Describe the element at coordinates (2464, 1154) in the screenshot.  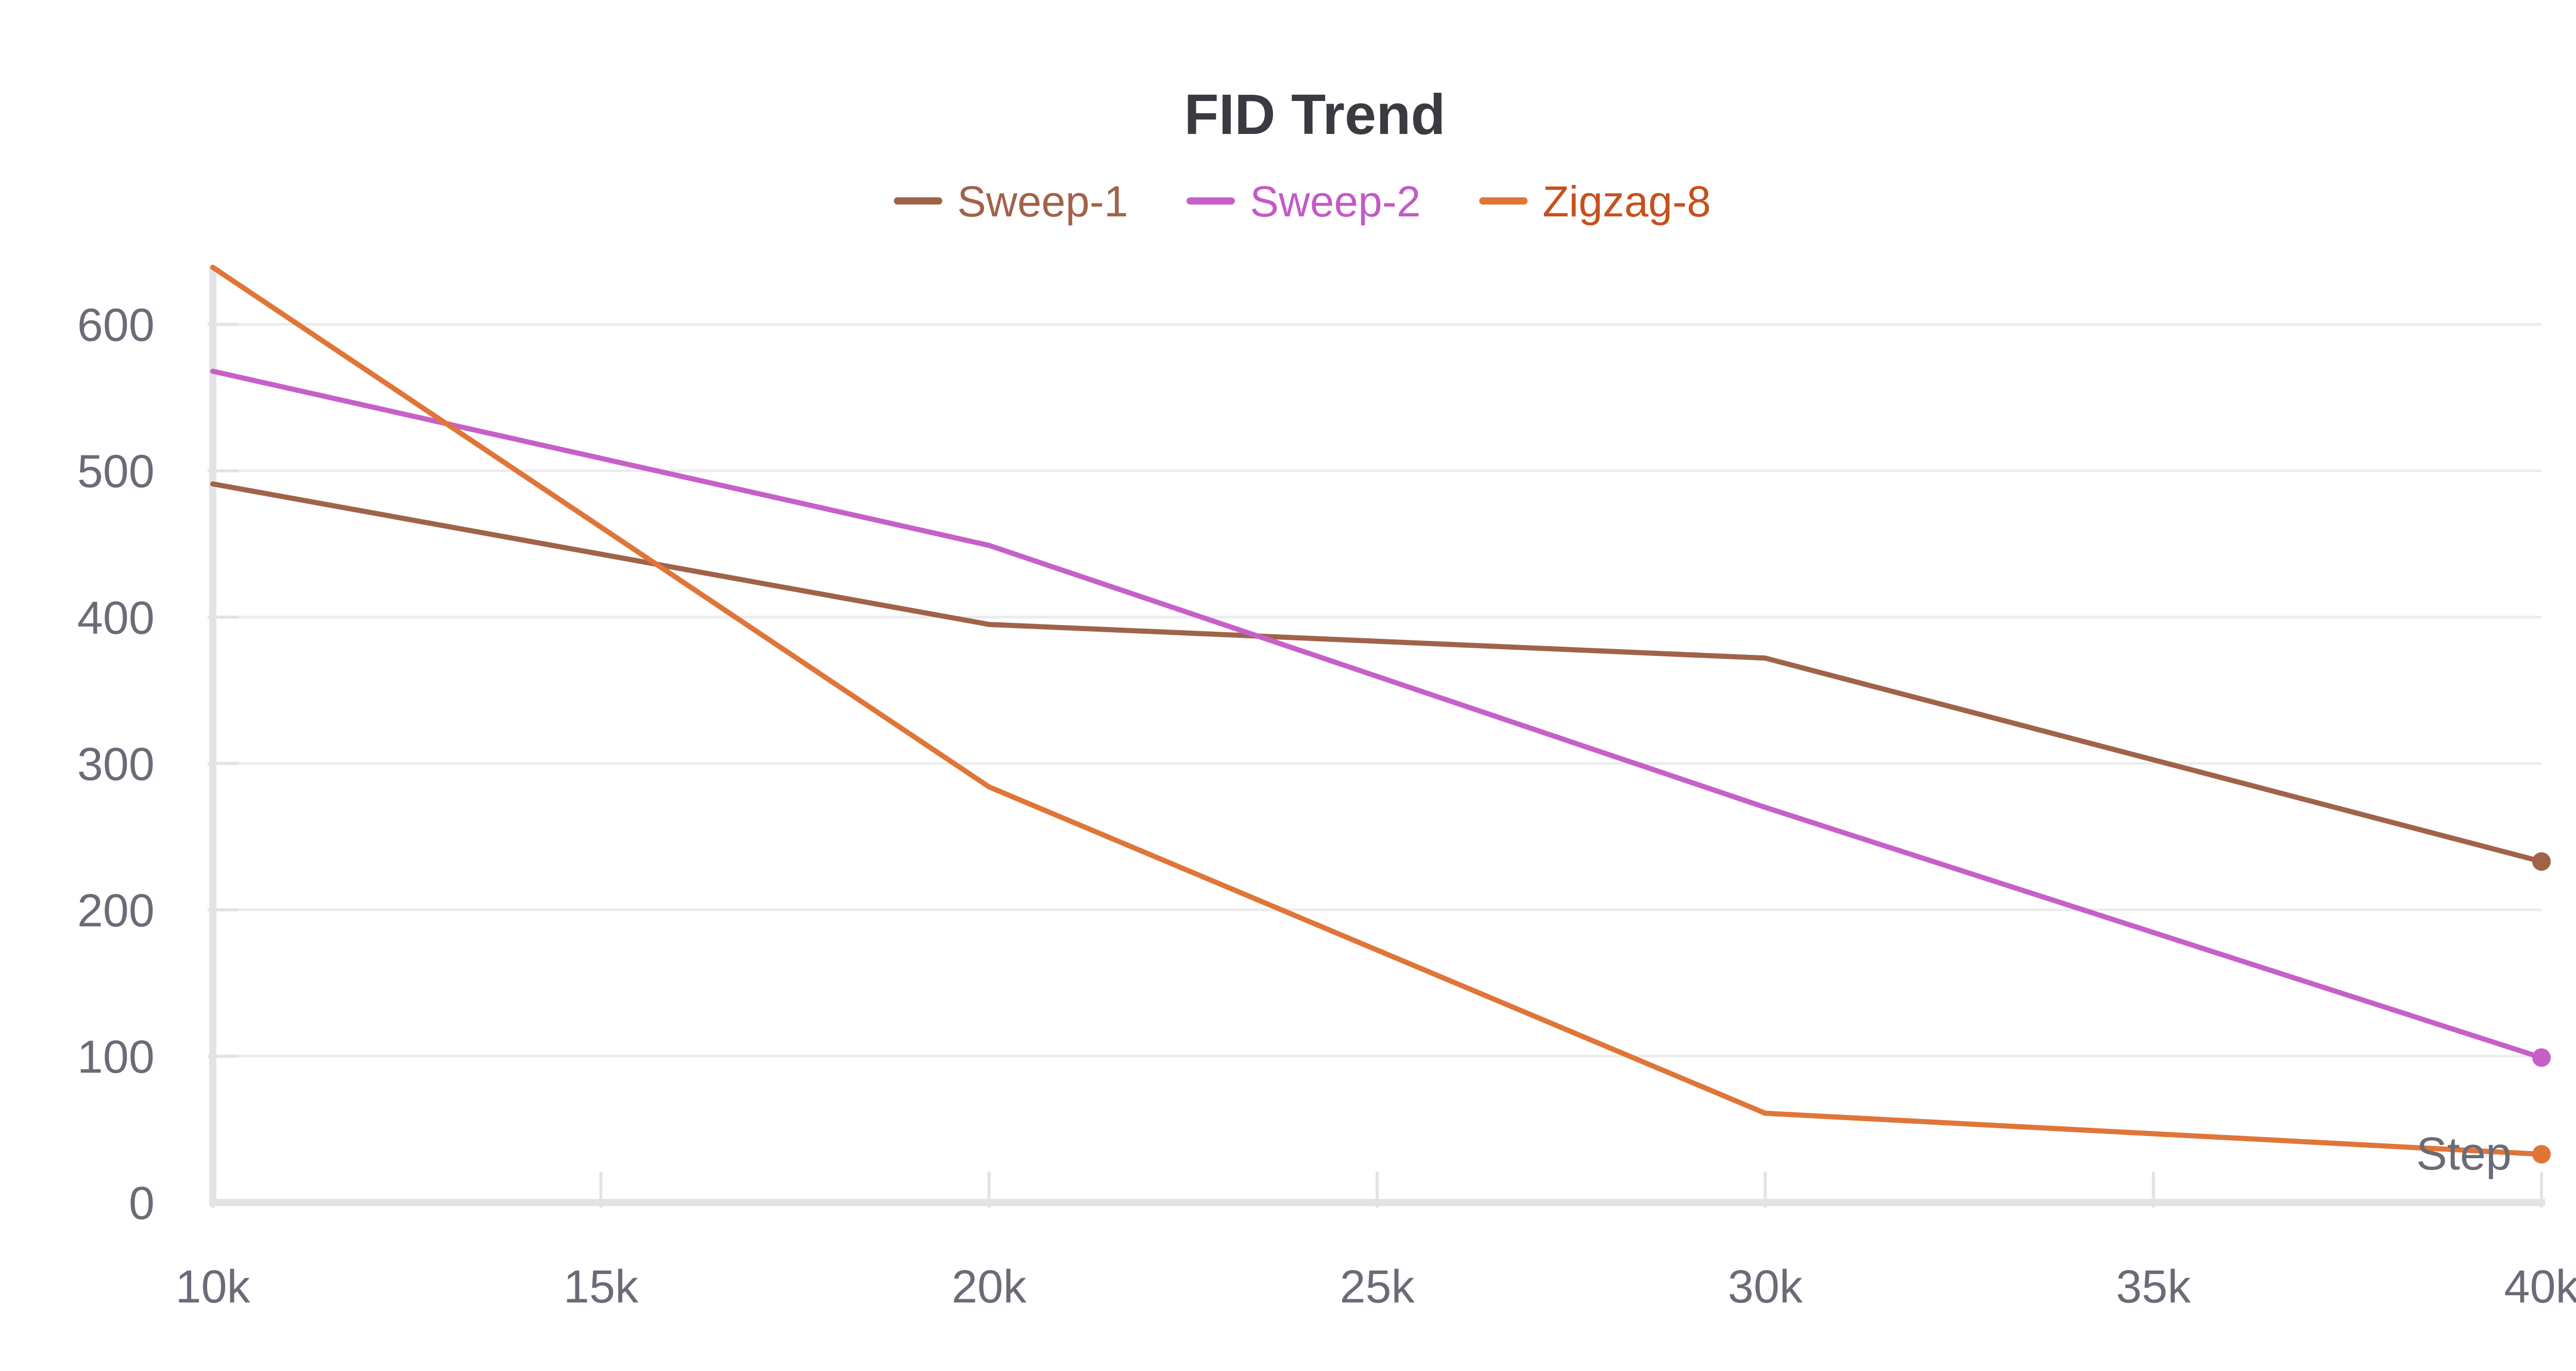
I see `x-axis-label: Step` at that location.